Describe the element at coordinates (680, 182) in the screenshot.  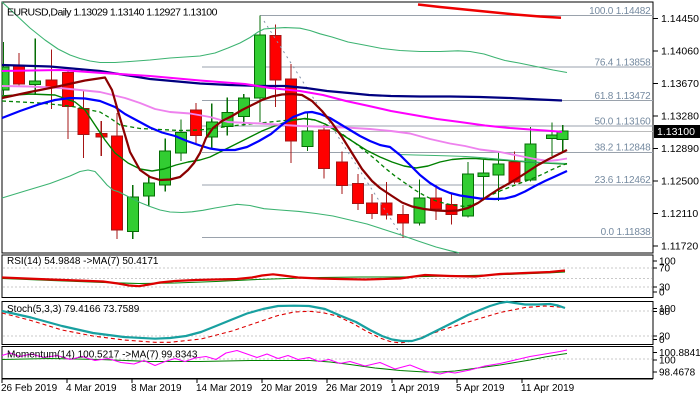
I see `svg-text: 1.12500` at that location.